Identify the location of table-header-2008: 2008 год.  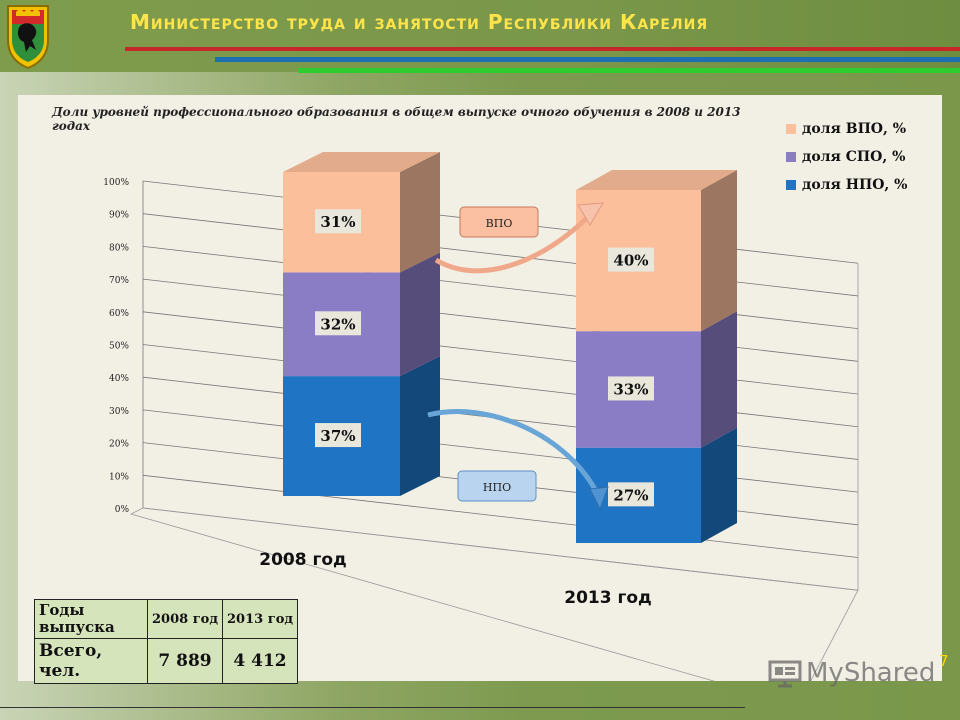
(185, 619).